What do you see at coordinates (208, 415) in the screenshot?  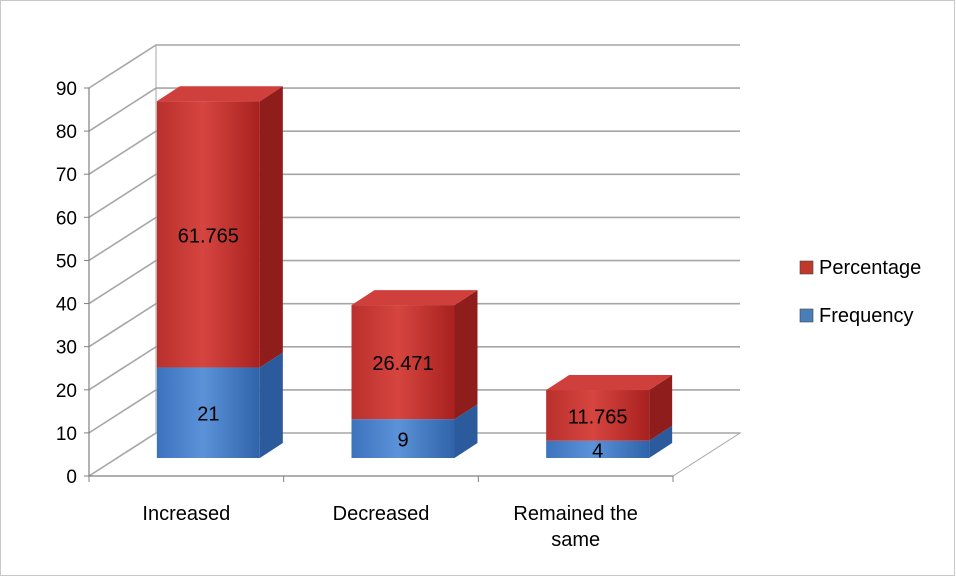 I see `data-label-frequency: 21` at bounding box center [208, 415].